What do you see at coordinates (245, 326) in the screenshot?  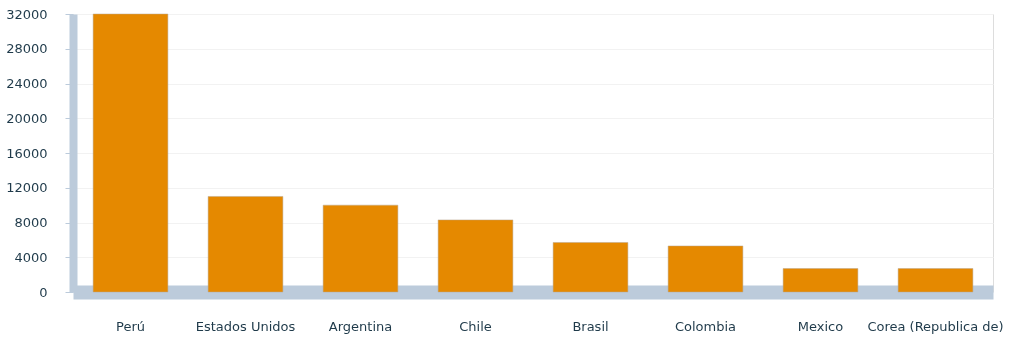 I see `x-tick-label: Estados Unidos` at bounding box center [245, 326].